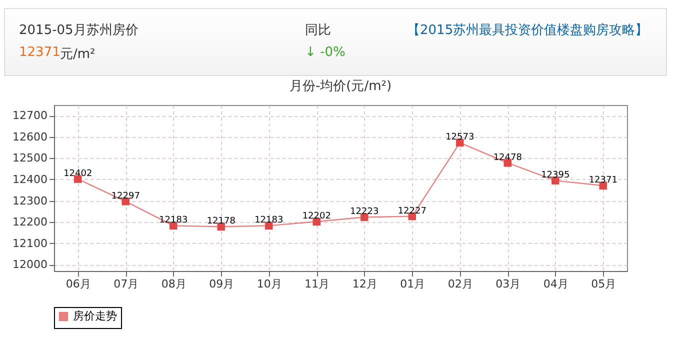  What do you see at coordinates (30, 243) in the screenshot?
I see `y-tick-label: 12100` at bounding box center [30, 243].